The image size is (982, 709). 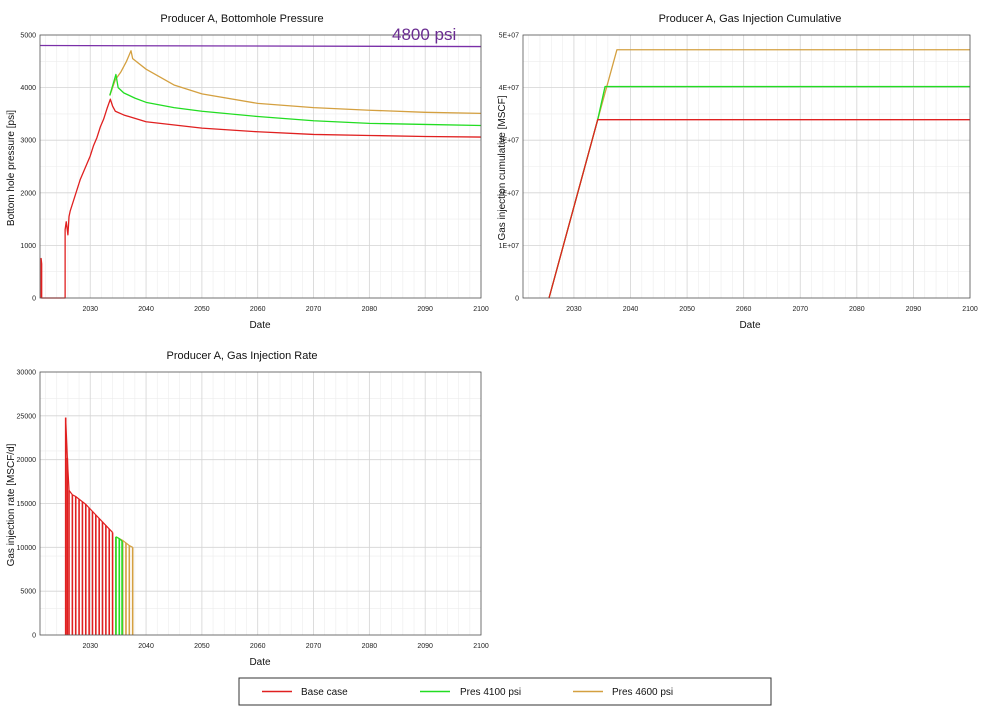 What do you see at coordinates (759, 209) in the screenshot?
I see `cum-line-base-case` at bounding box center [759, 209].